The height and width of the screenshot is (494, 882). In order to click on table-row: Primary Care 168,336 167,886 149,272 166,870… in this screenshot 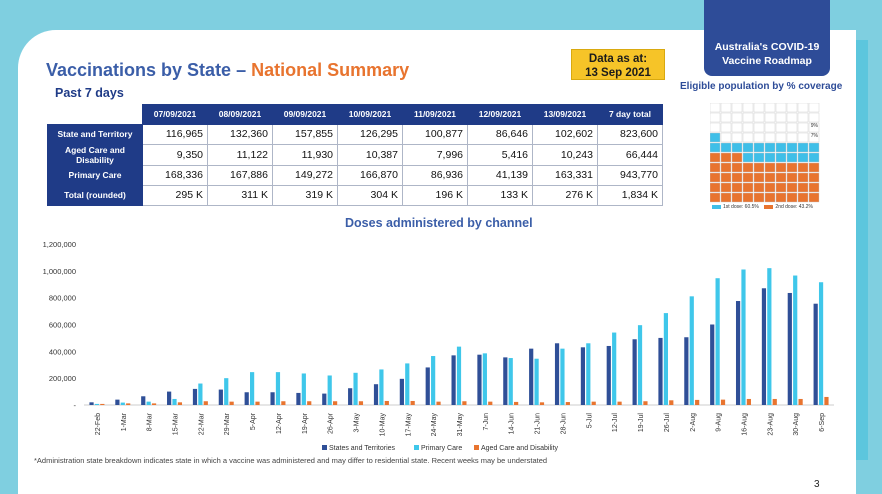, I will do `click(355, 175)`.